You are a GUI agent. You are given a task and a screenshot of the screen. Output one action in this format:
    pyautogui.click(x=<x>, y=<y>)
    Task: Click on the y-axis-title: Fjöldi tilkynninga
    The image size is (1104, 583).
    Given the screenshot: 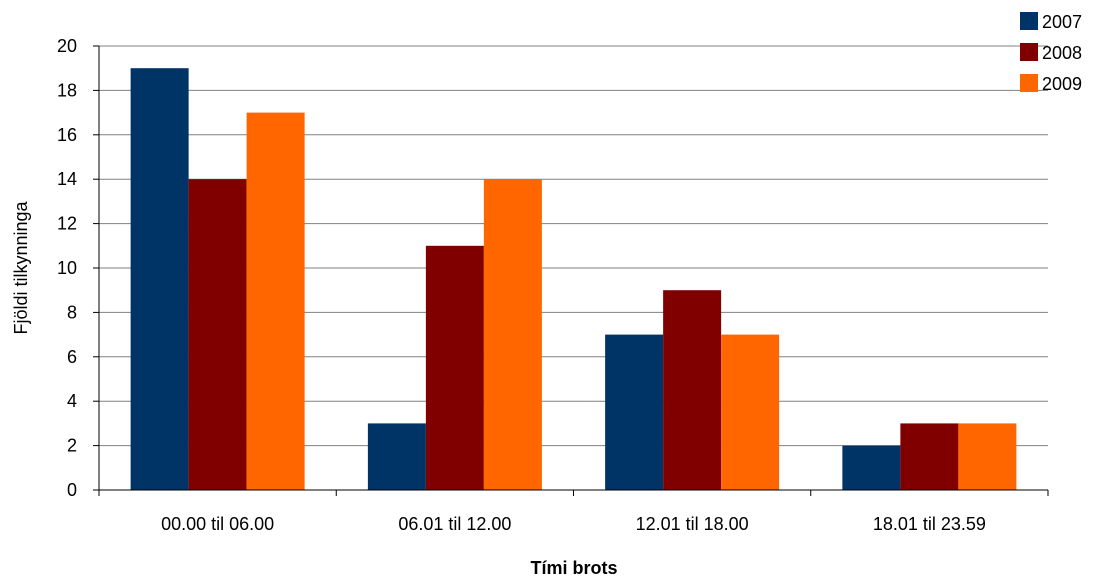 What is the action you would take?
    pyautogui.click(x=21, y=267)
    